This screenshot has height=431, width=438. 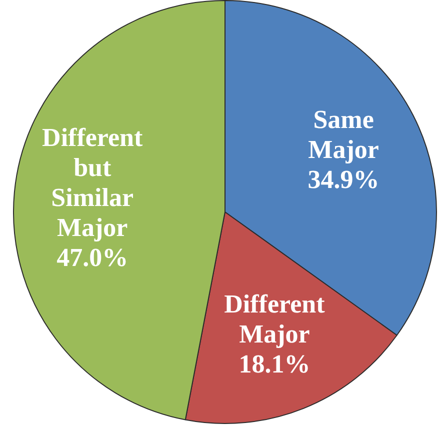 What do you see at coordinates (274, 363) in the screenshot?
I see `data-label: 18.1%` at bounding box center [274, 363].